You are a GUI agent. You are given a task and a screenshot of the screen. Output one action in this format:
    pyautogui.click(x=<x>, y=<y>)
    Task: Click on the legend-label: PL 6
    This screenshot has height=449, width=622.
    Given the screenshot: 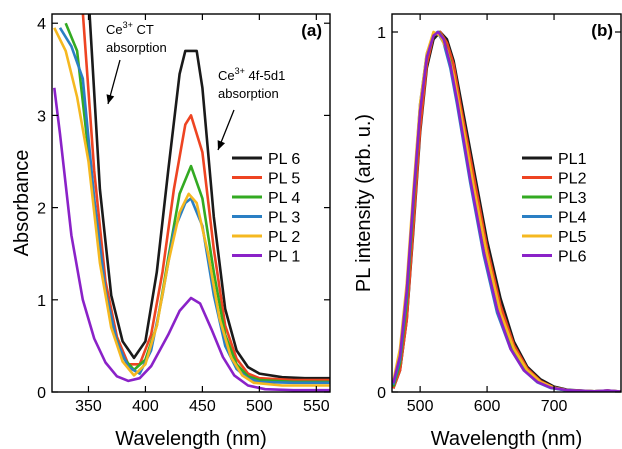 What is the action you would take?
    pyautogui.click(x=284, y=159)
    